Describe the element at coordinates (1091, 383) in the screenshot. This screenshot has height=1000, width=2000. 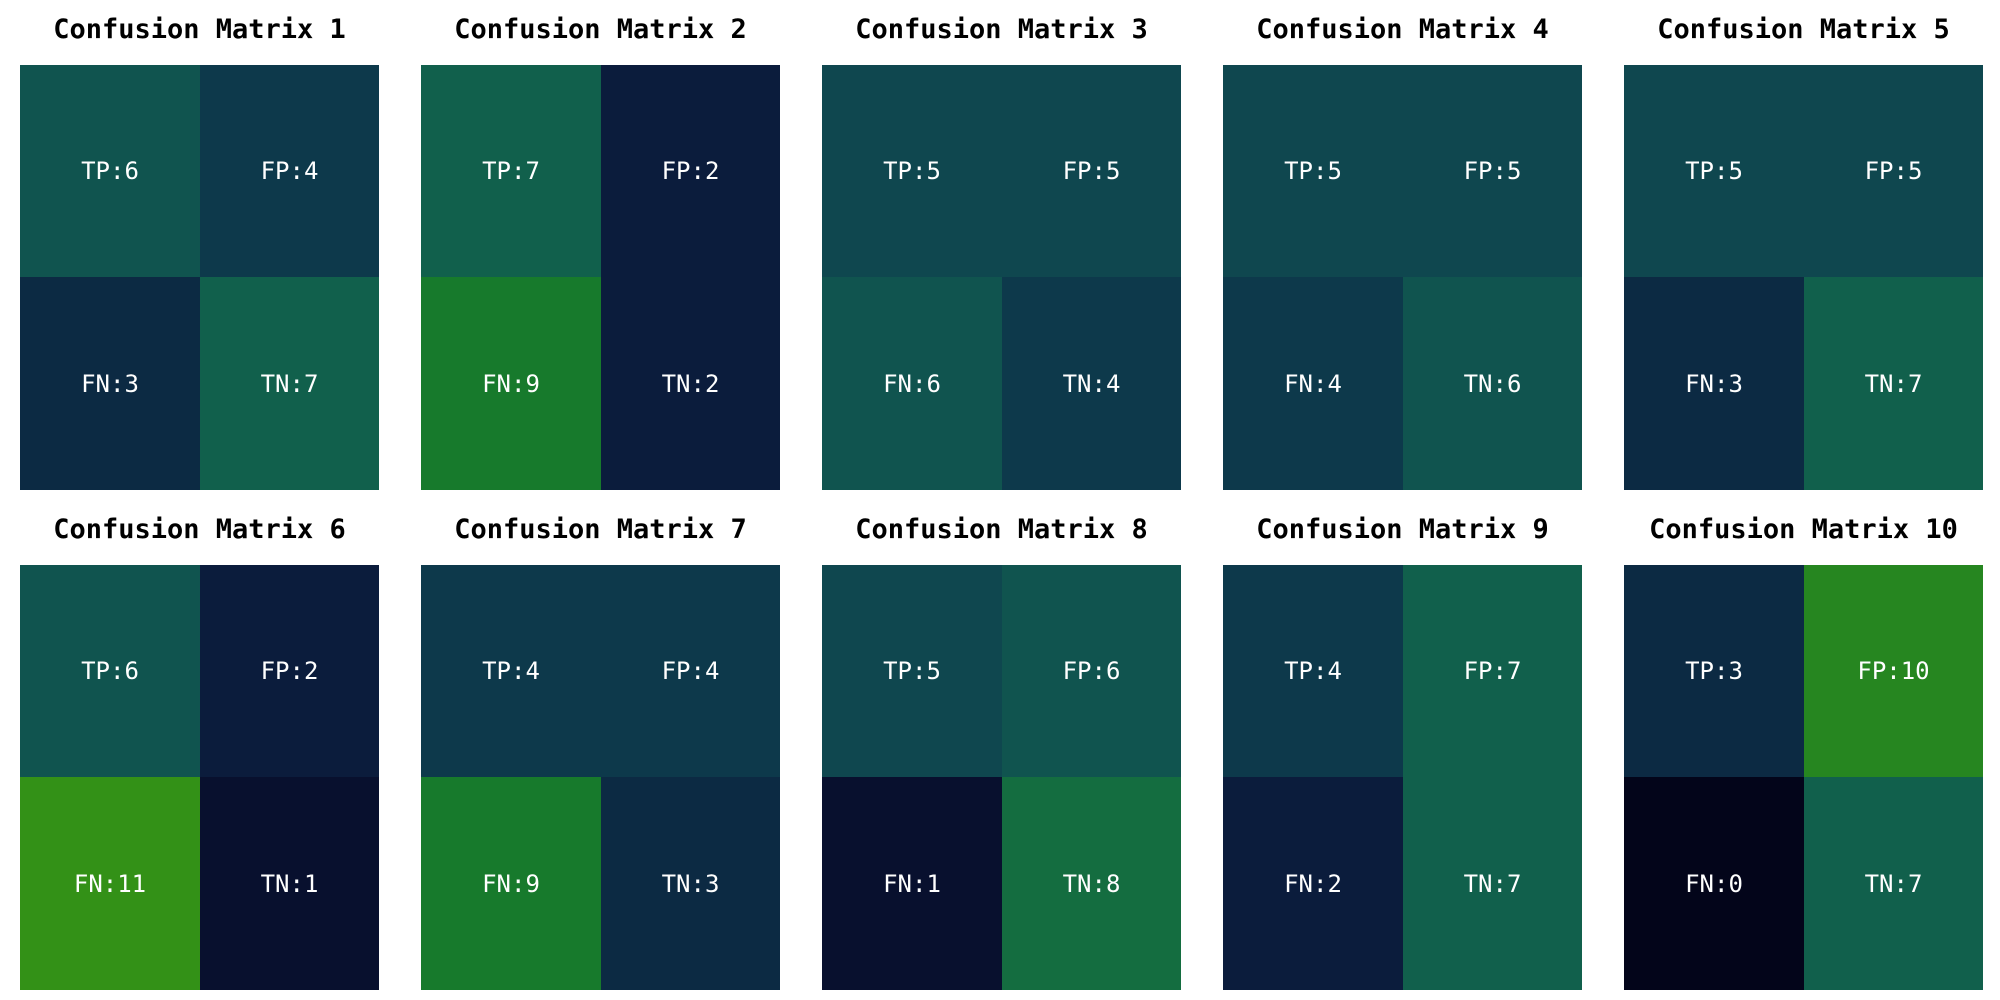
I see `matrix-cell-tn: TN:4` at that location.